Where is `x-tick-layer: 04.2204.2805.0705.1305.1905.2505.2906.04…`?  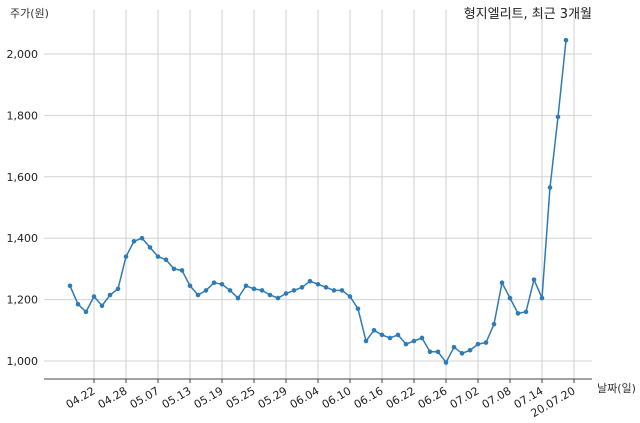 x-tick-layer: 04.2204.2805.0705.1305.1905.2505.2906.04… is located at coordinates (321, 399).